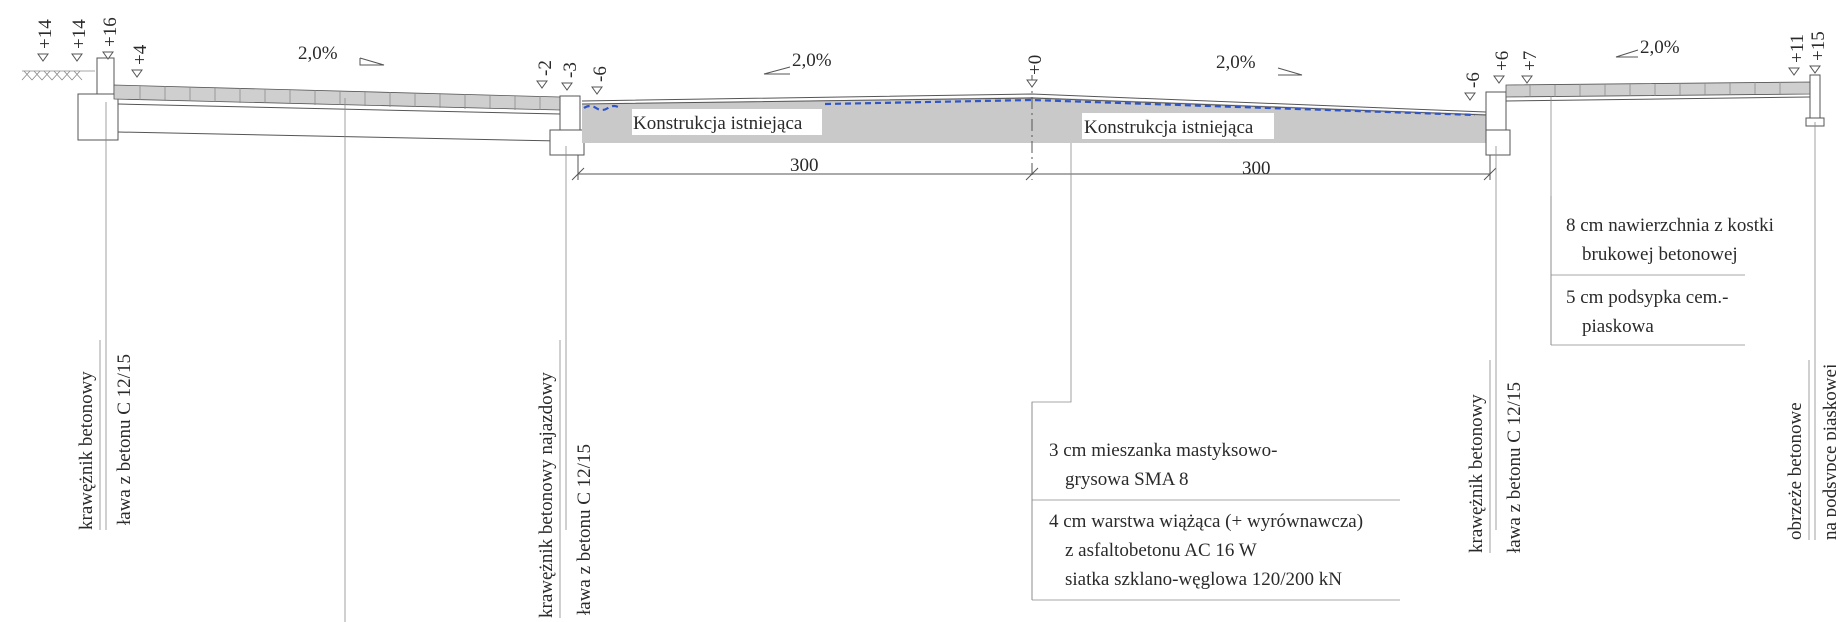 The image size is (1836, 622). I want to click on sidewalk-layer-1-line1: 8 cm nawierzchnia z kostki, so click(1670, 225).